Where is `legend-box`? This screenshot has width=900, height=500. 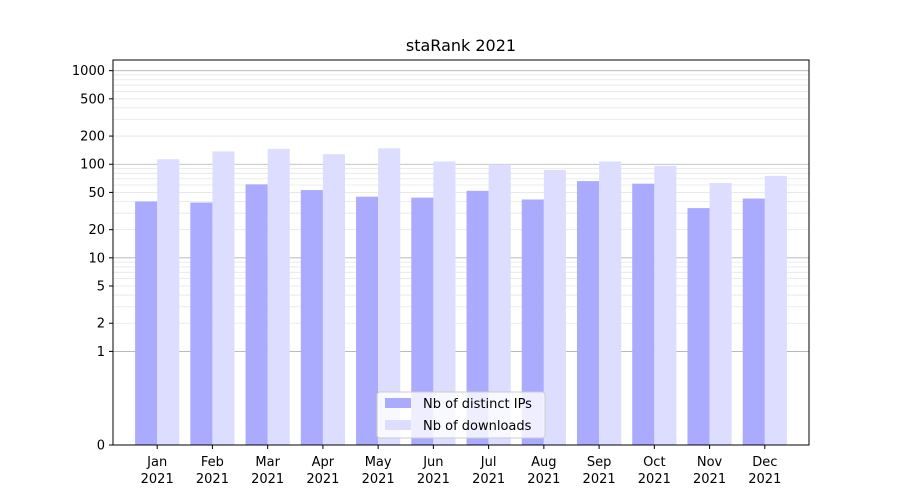 legend-box is located at coordinates (461, 415).